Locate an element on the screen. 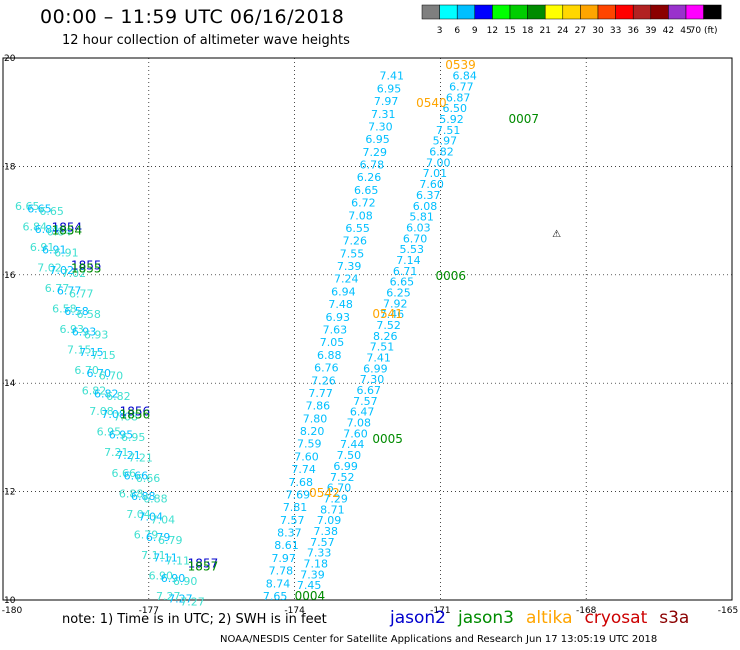 Image resolution: width=740 pixels, height=650 pixels. wave-height-value: 8.37 is located at coordinates (289, 533).